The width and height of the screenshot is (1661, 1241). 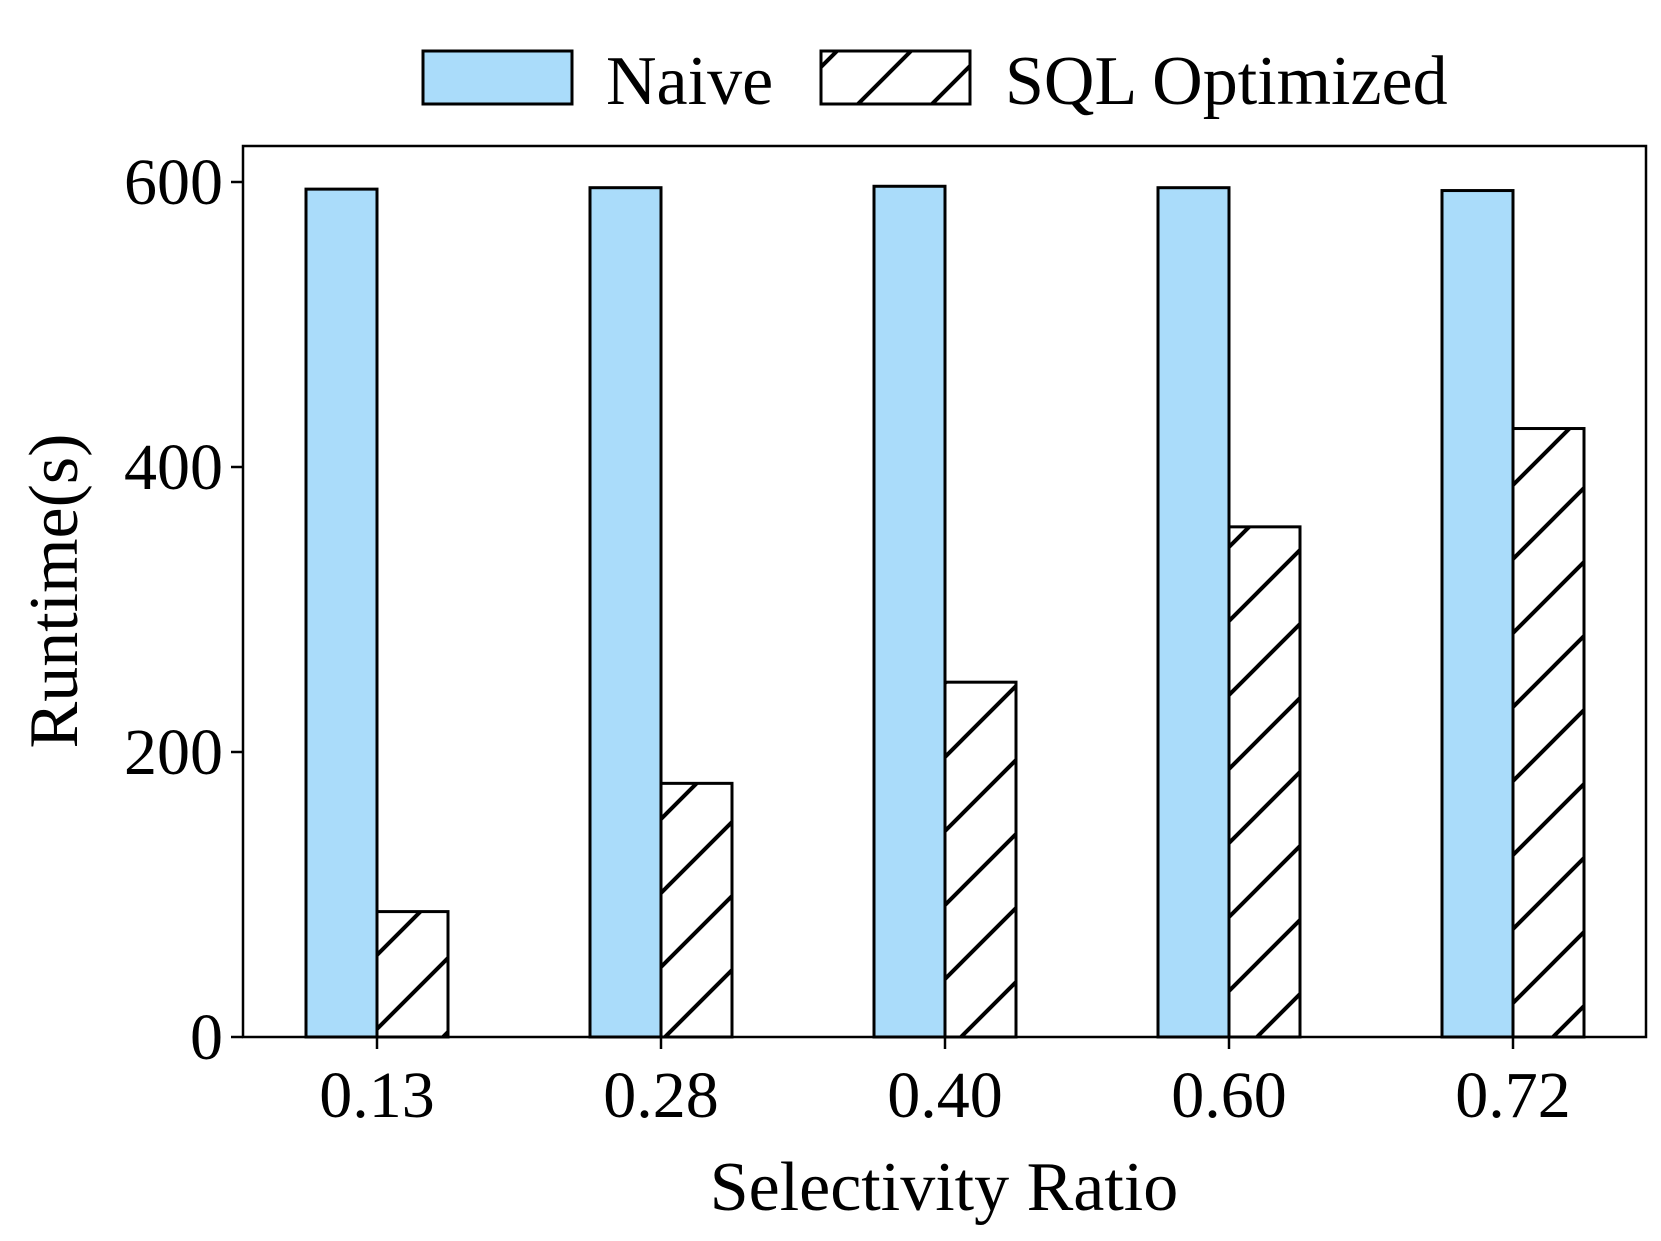 What do you see at coordinates (206, 1037) in the screenshot?
I see `y-tick-label: 0` at bounding box center [206, 1037].